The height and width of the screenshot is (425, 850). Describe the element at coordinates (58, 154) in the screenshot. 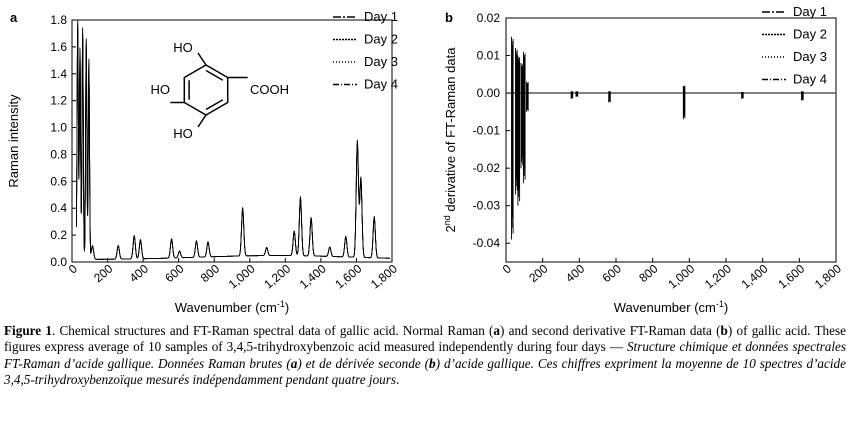

I see `panel-a-y-tick-label: 0.8` at that location.